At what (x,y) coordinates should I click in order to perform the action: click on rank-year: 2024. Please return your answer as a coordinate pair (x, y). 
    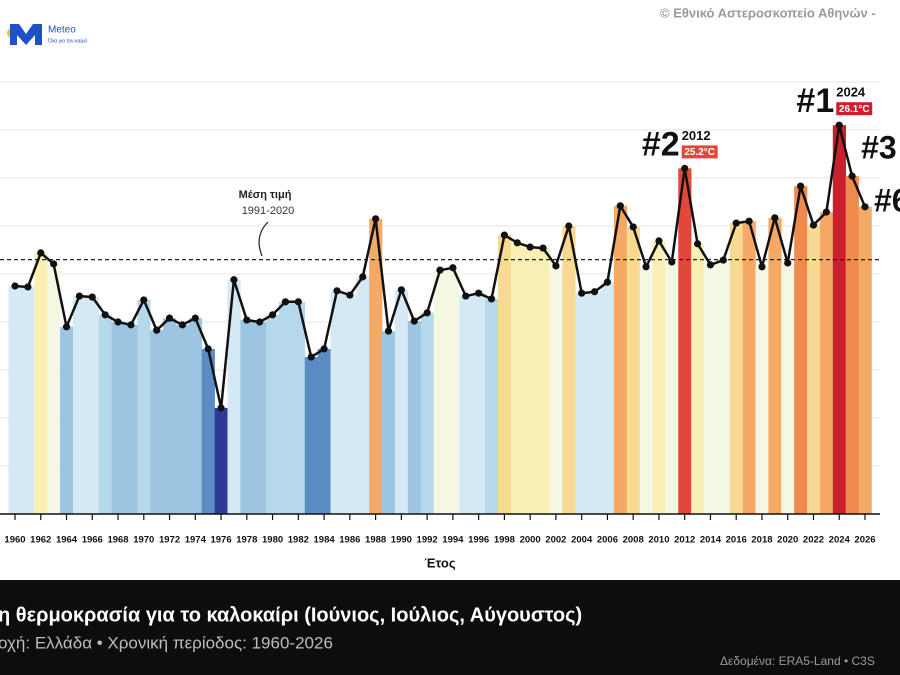
    Looking at the image, I should click on (851, 92).